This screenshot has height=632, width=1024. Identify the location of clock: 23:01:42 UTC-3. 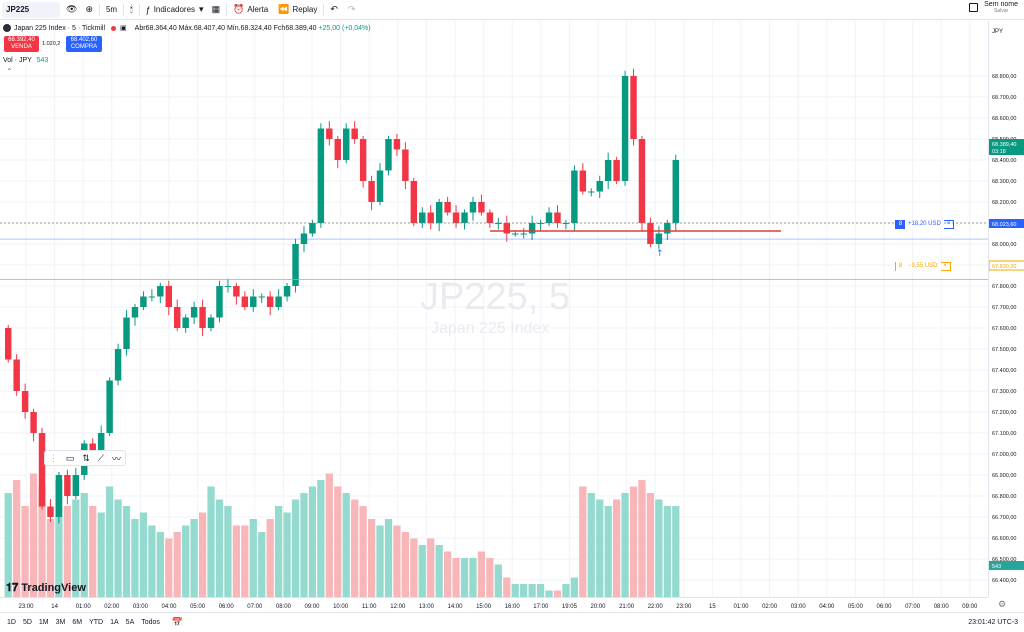
(993, 622).